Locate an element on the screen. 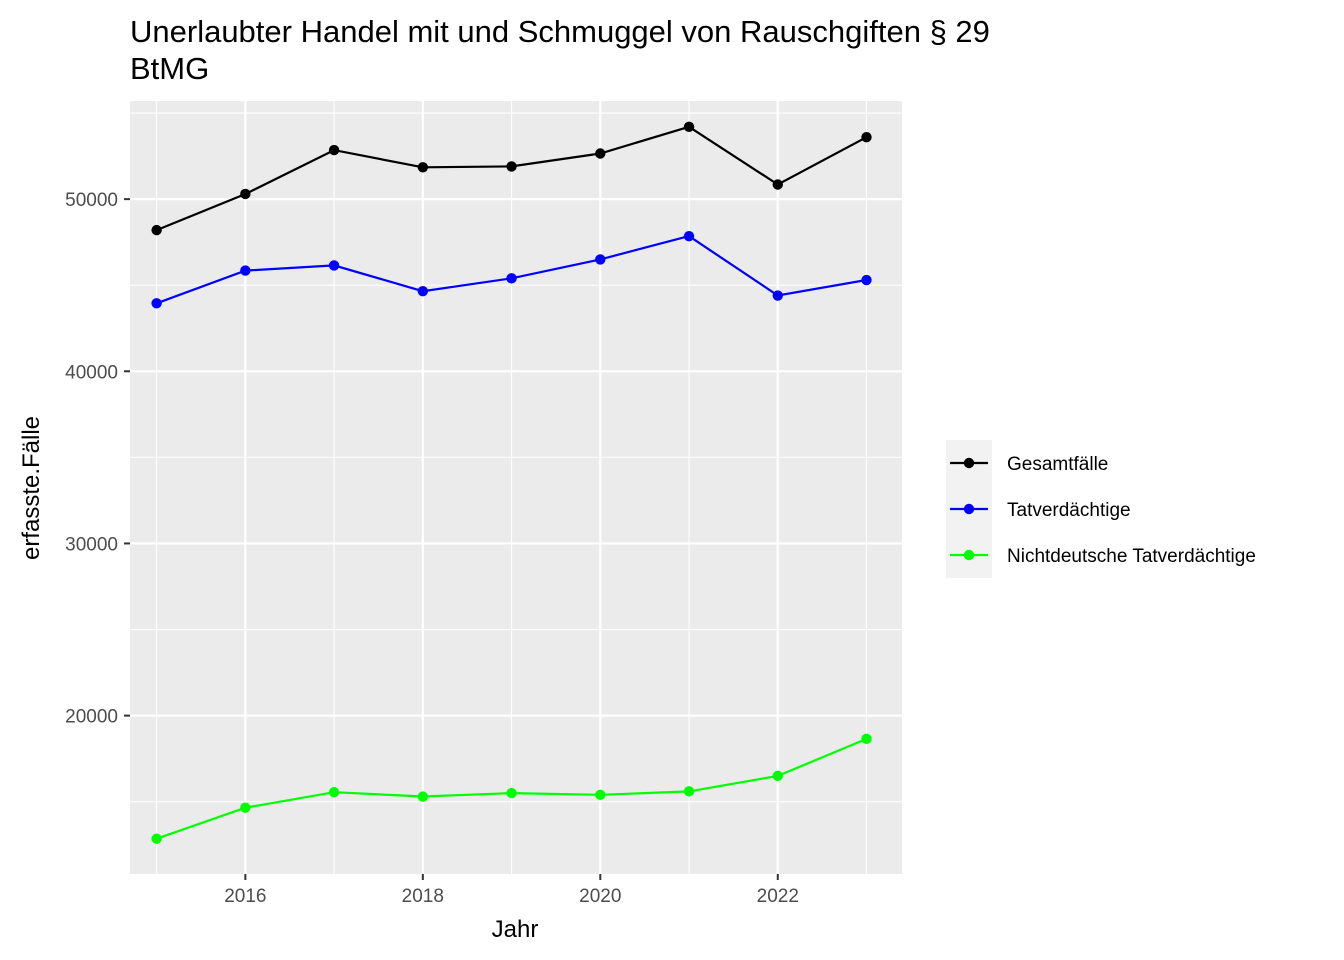 The image size is (1344, 960). x-tick-label: 2020 is located at coordinates (600, 896).